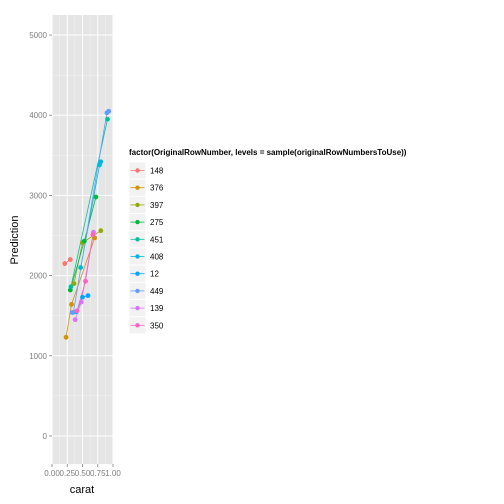 This screenshot has height=504, width=504. I want to click on legend-label: 12, so click(154, 274).